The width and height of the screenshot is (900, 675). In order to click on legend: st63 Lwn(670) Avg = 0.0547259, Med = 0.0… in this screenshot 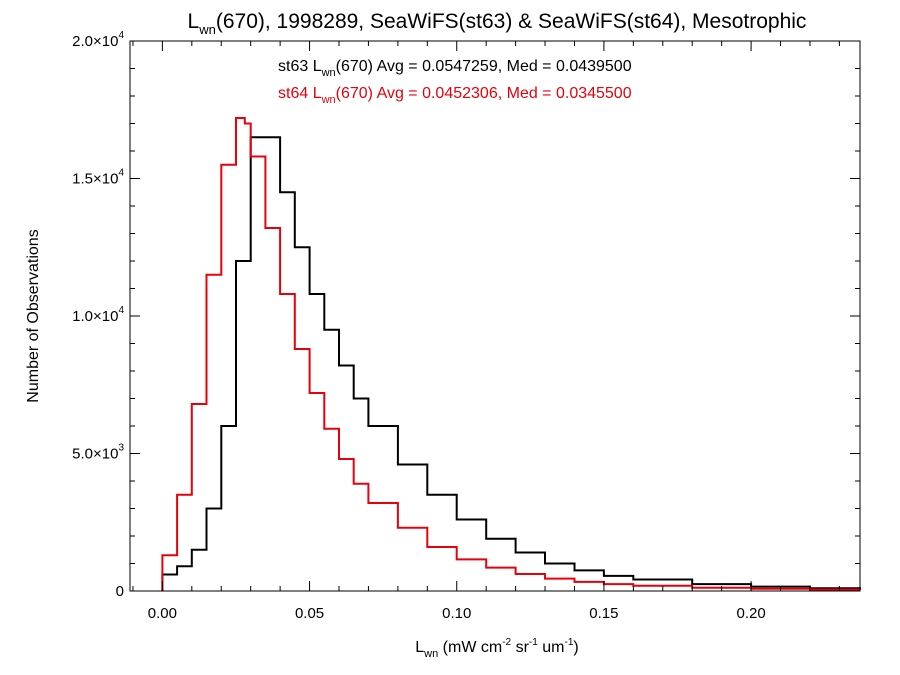, I will do `click(455, 82)`.